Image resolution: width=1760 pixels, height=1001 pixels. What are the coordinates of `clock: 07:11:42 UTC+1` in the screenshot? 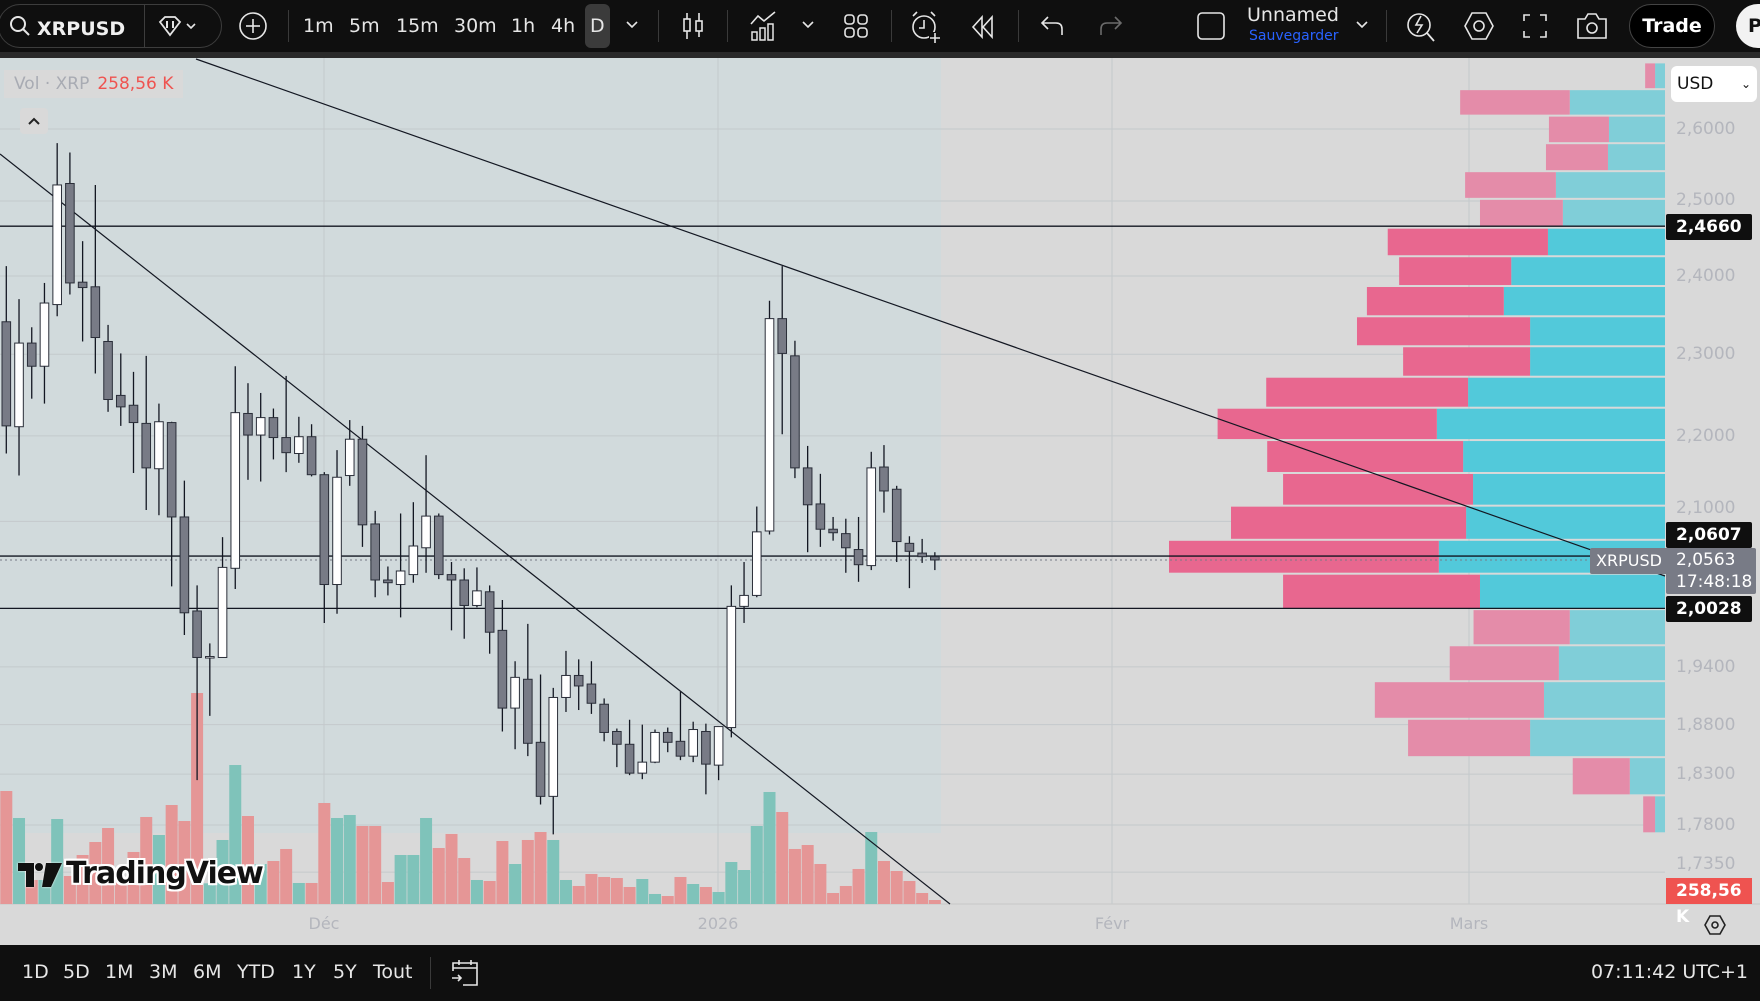 It's located at (1669, 972).